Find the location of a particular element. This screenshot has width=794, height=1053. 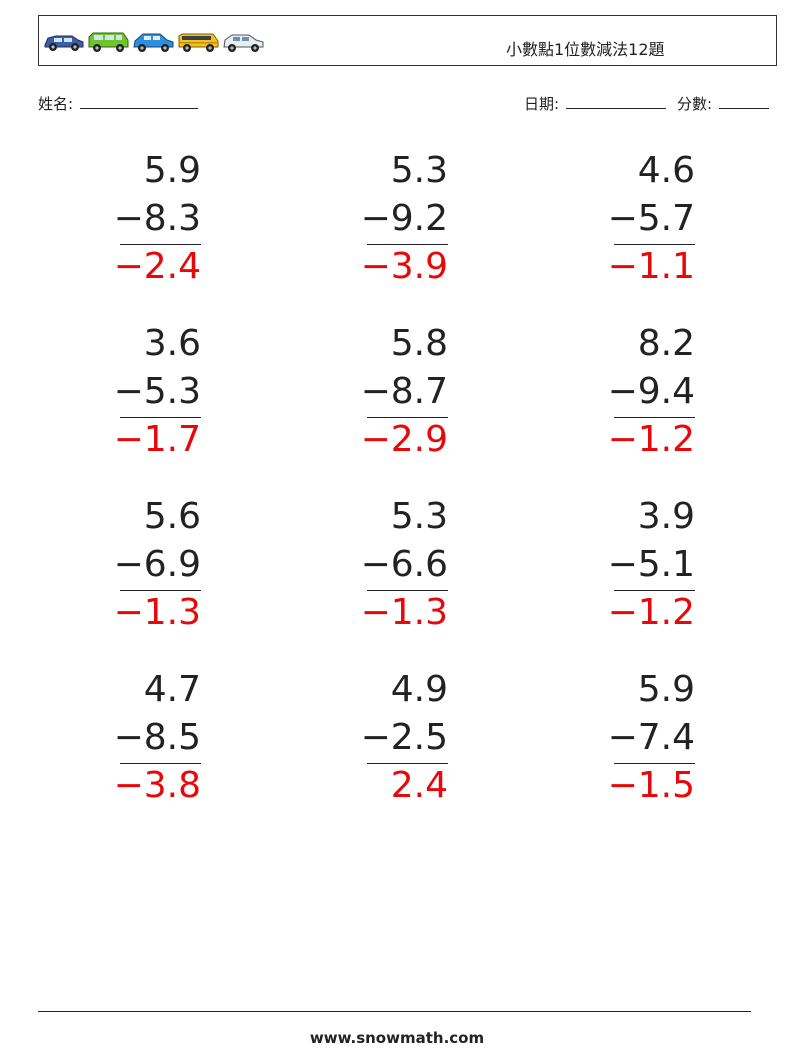

answer: −3.9 is located at coordinates (404, 266).